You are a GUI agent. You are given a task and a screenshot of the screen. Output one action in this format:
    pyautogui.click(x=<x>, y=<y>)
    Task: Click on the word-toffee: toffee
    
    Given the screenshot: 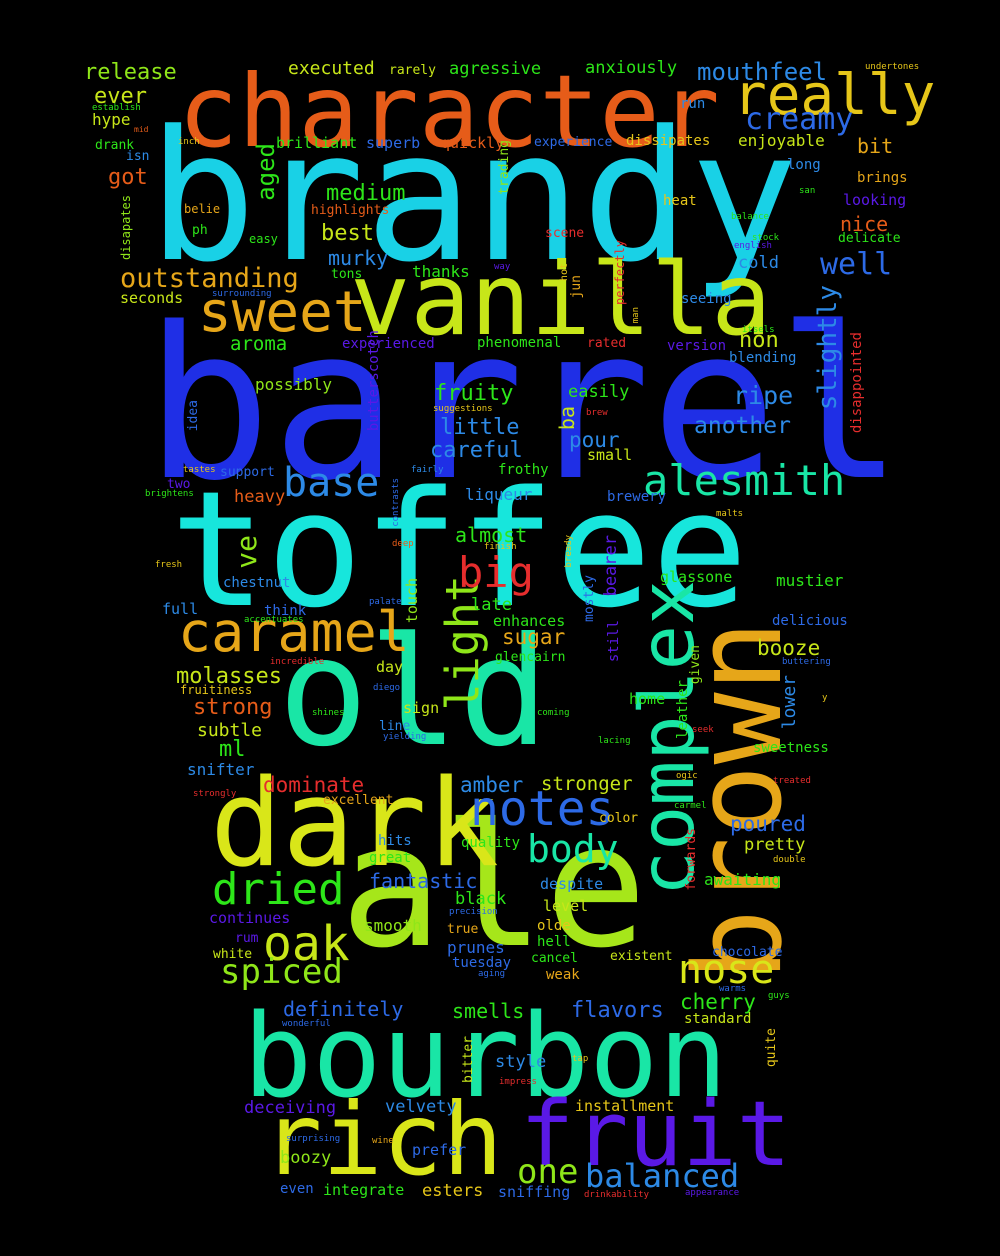 What is the action you would take?
    pyautogui.click(x=459, y=549)
    